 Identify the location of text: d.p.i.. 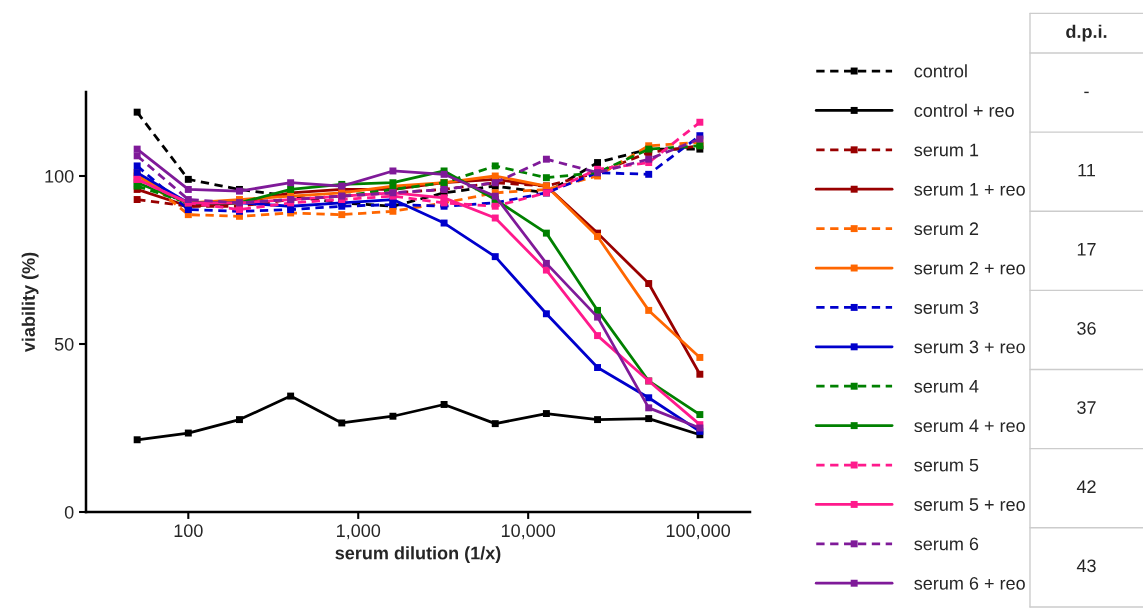
(1086, 33).